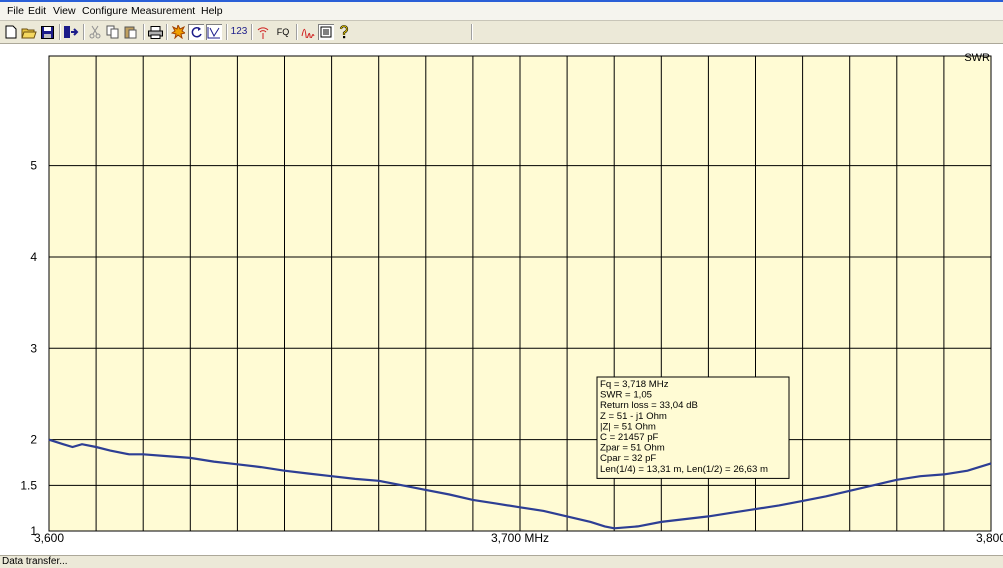 The width and height of the screenshot is (1003, 568). What do you see at coordinates (501, 1) in the screenshot?
I see `window-top-border` at bounding box center [501, 1].